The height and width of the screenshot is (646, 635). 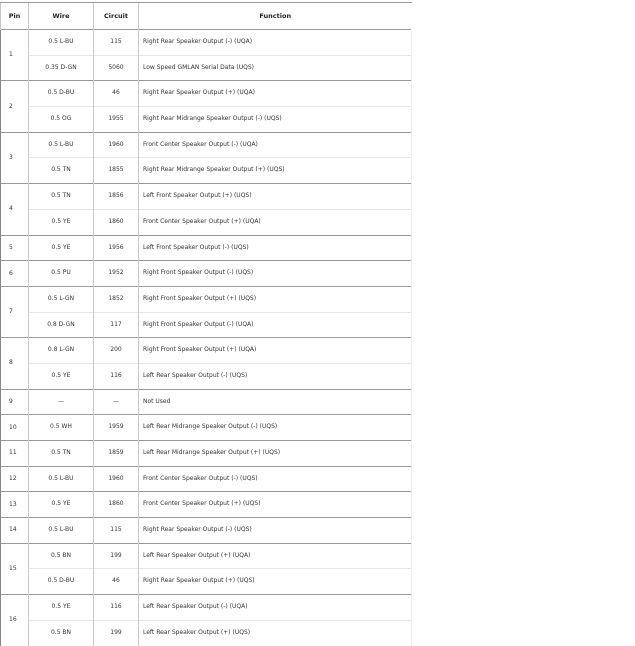 What do you see at coordinates (116, 324) in the screenshot?
I see `circuit-cell: 117` at bounding box center [116, 324].